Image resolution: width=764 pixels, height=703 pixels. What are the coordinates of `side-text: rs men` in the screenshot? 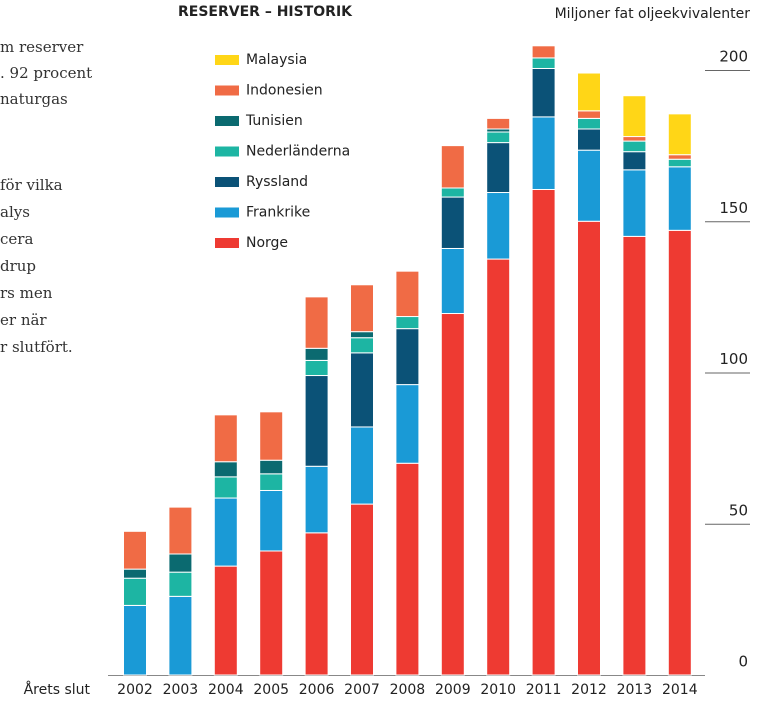 It's located at (26, 293).